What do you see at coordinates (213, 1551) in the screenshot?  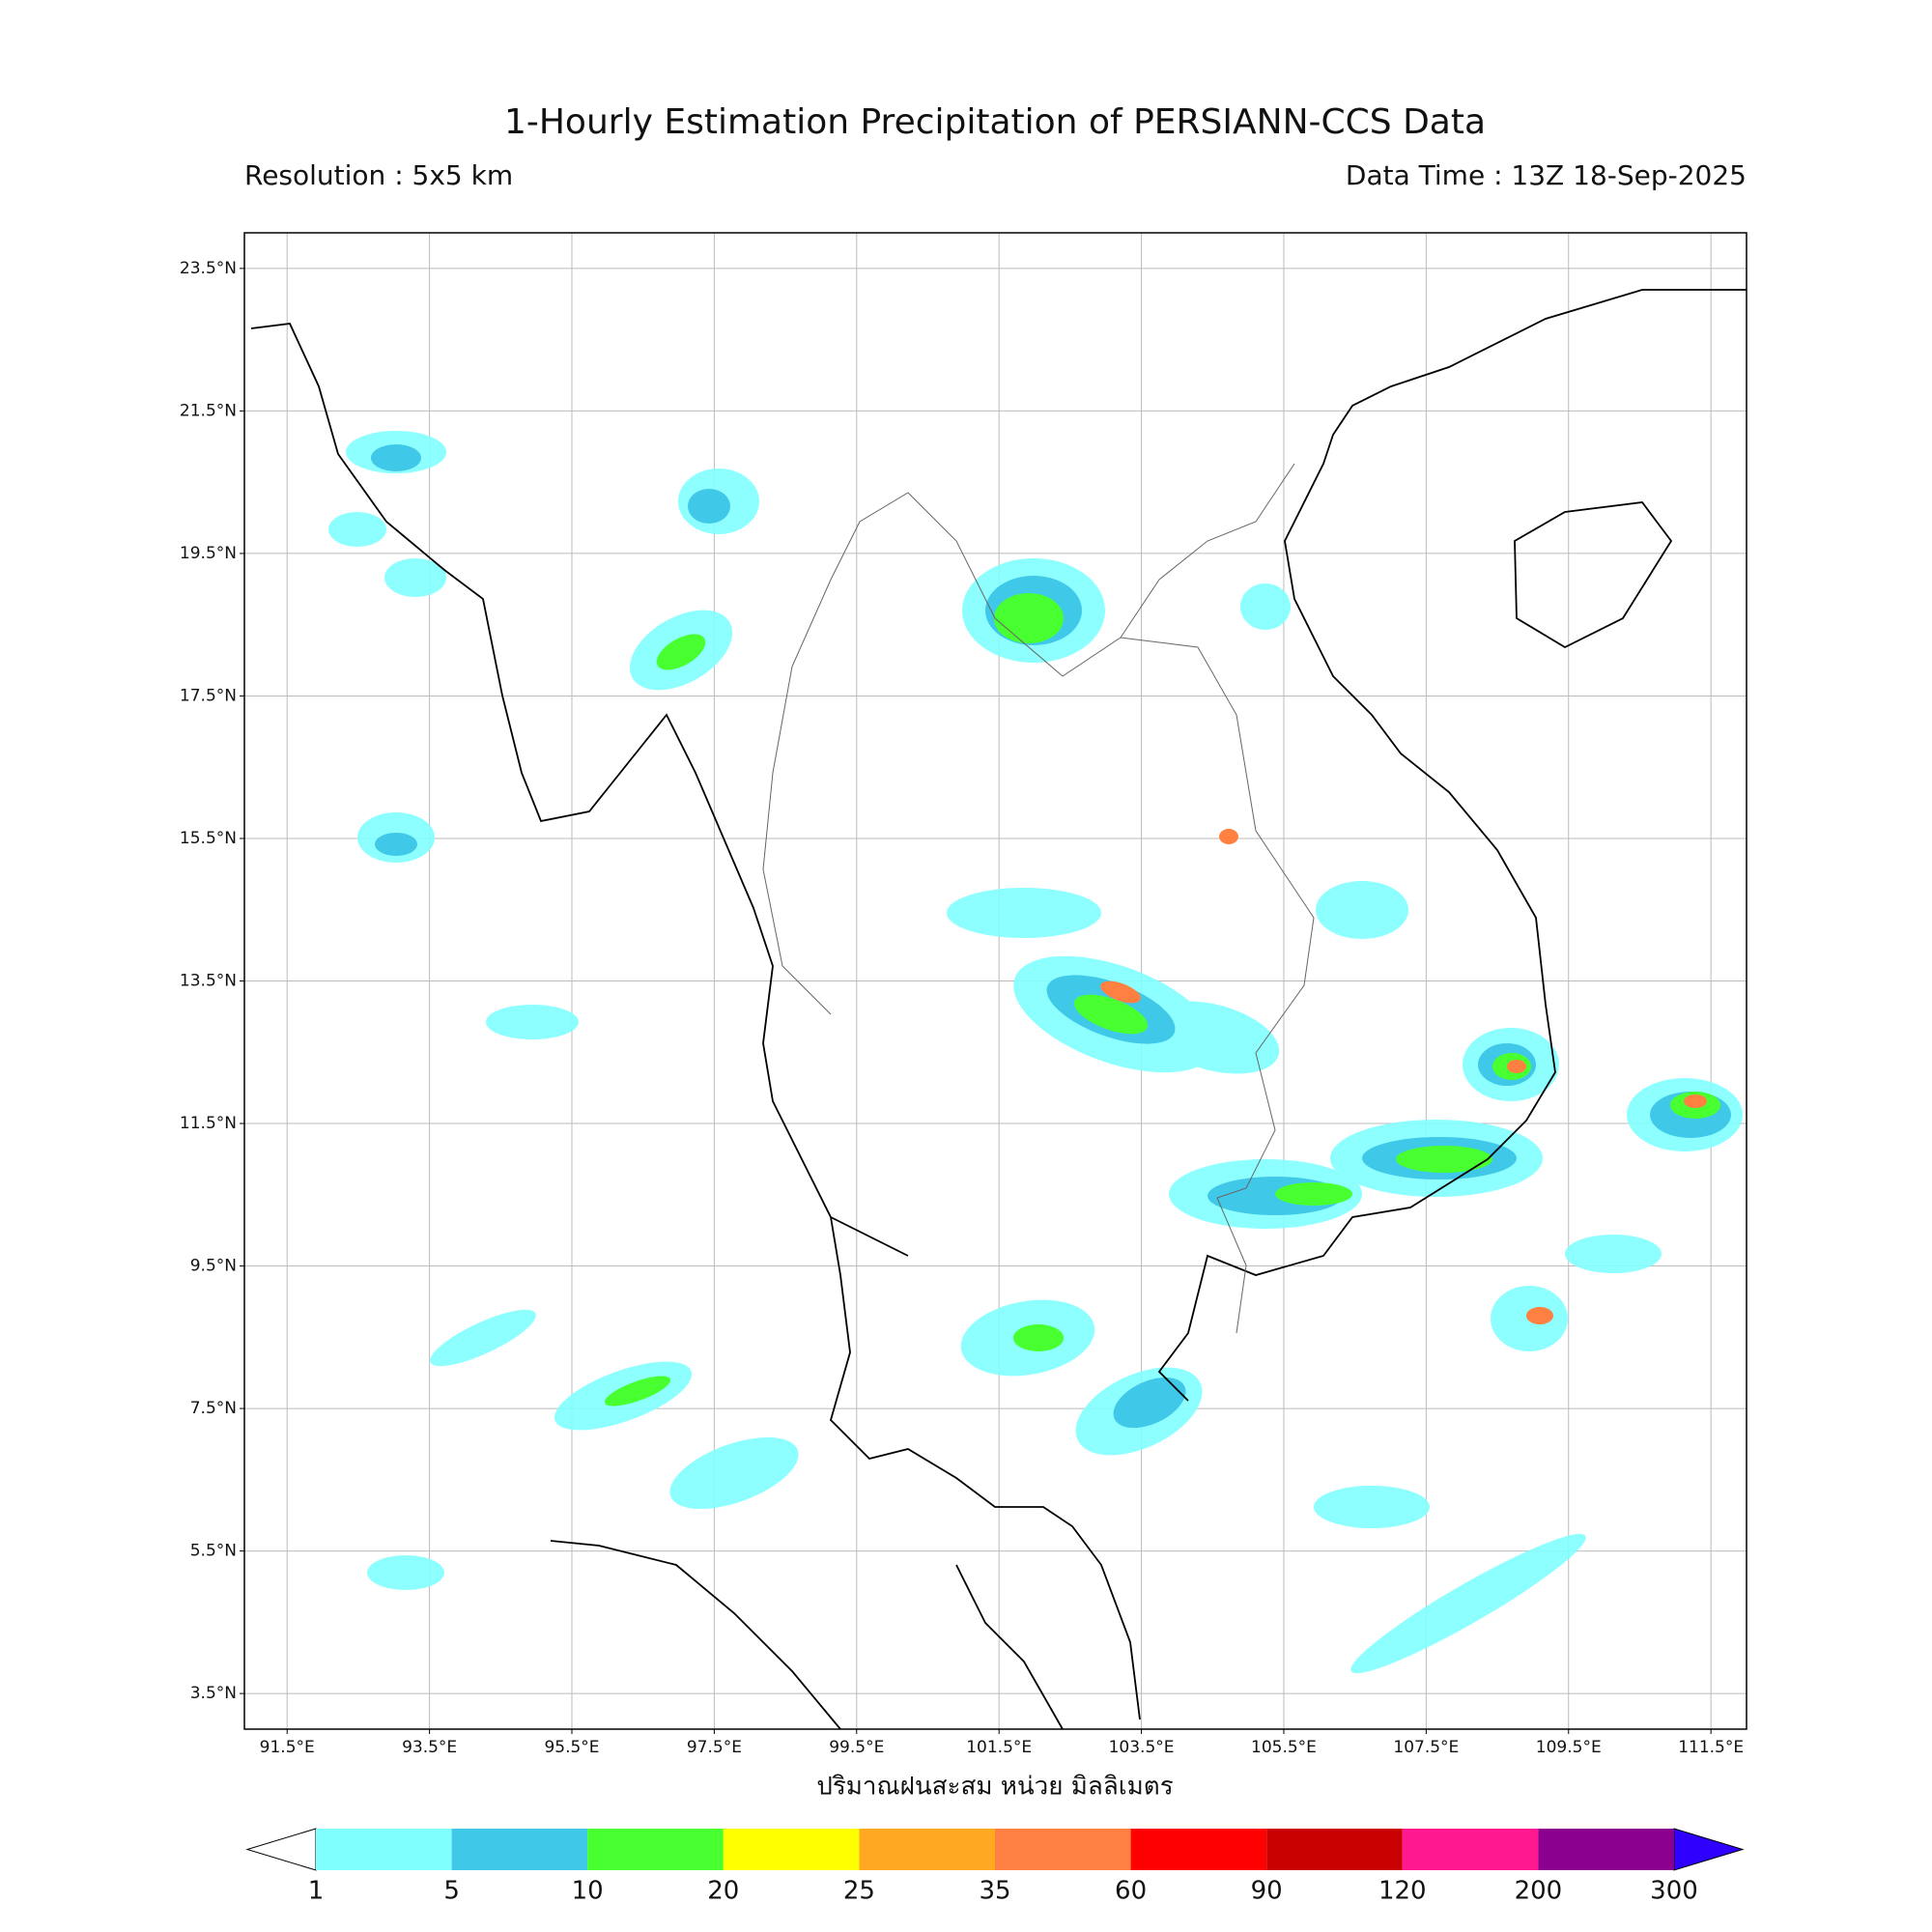 I see `y-tick-label: 5.5°N` at bounding box center [213, 1551].